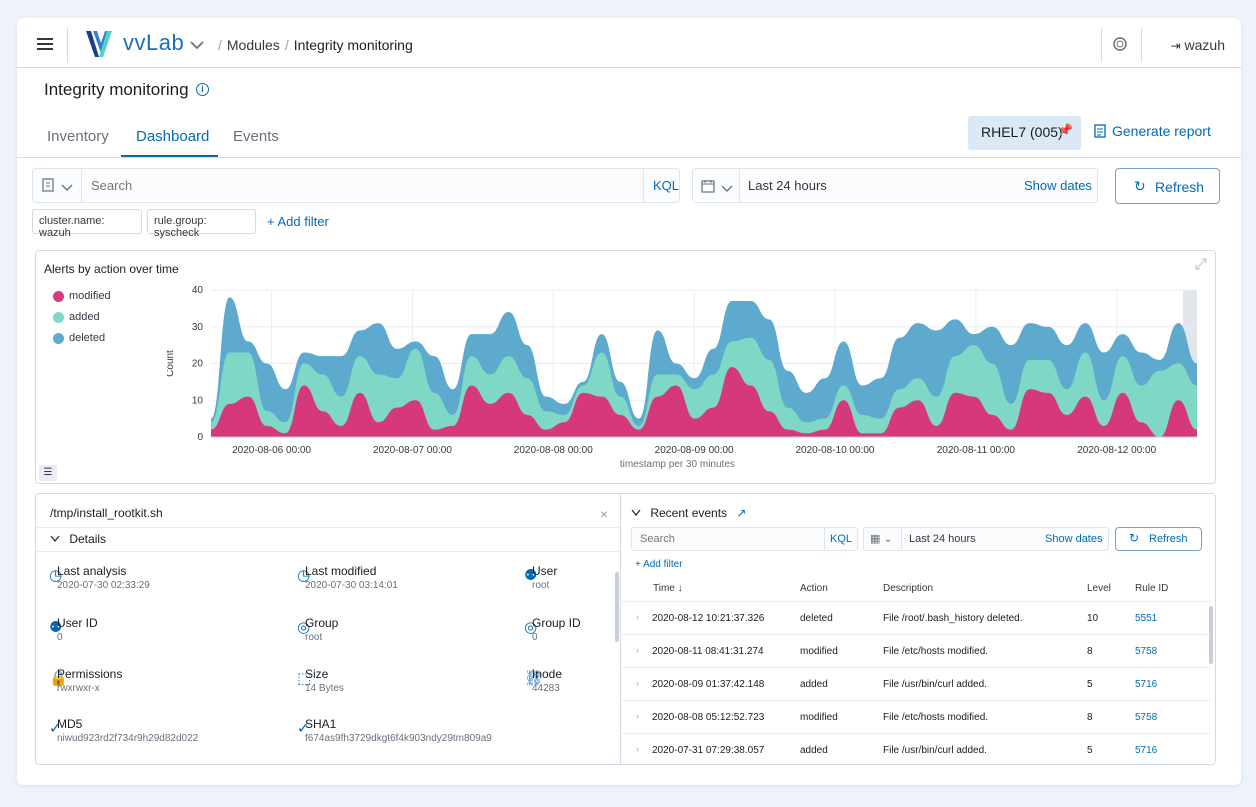 Image resolution: width=1256 pixels, height=807 pixels. What do you see at coordinates (78, 136) in the screenshot?
I see `tab-inventory: Inventory` at bounding box center [78, 136].